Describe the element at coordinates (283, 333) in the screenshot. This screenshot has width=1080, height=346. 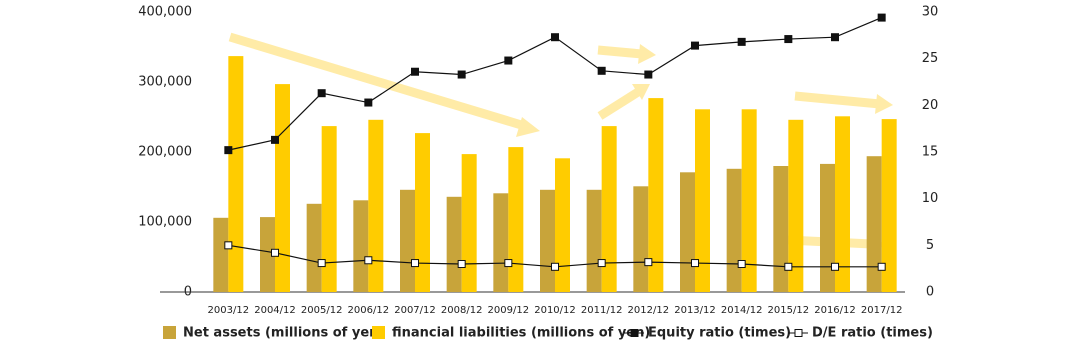
I see `legend-label: Net assets (millions of yen)` at that location.